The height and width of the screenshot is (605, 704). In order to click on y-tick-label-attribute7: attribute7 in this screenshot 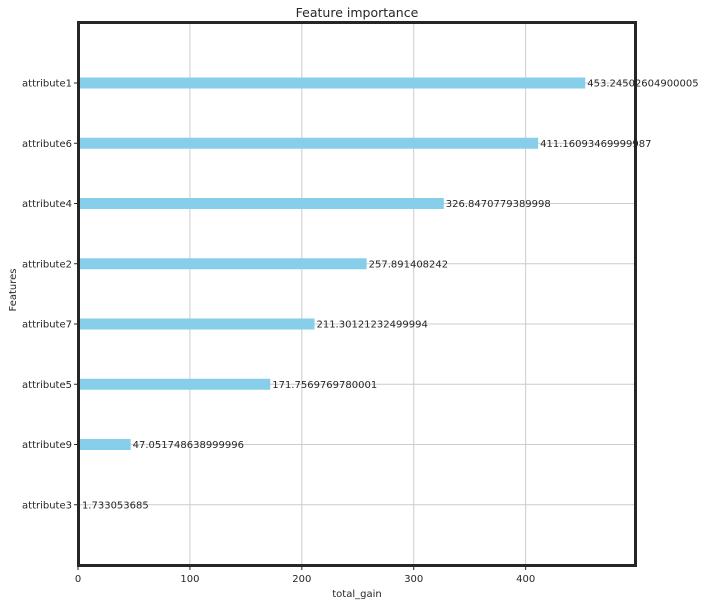, I will do `click(47, 325)`.